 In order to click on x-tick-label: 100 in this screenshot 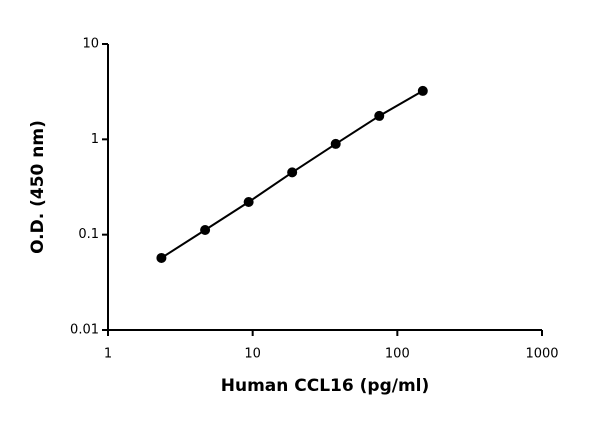, I will do `click(397, 354)`.